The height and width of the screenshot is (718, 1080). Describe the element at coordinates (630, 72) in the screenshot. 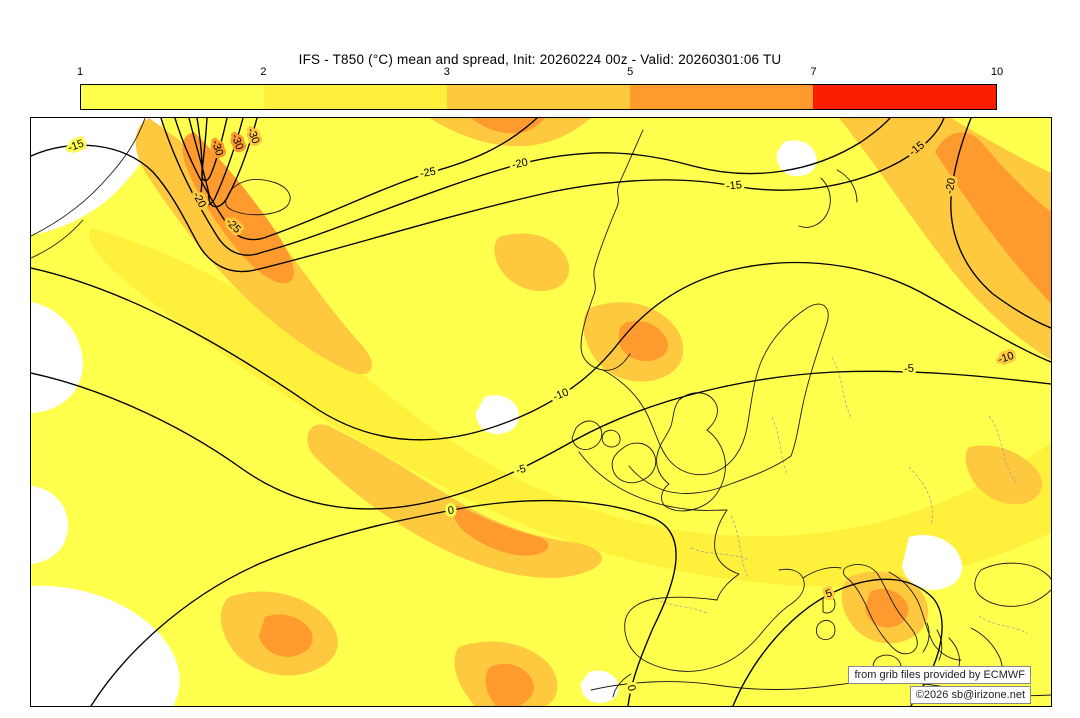

I see `colorbar-tick: 5` at that location.